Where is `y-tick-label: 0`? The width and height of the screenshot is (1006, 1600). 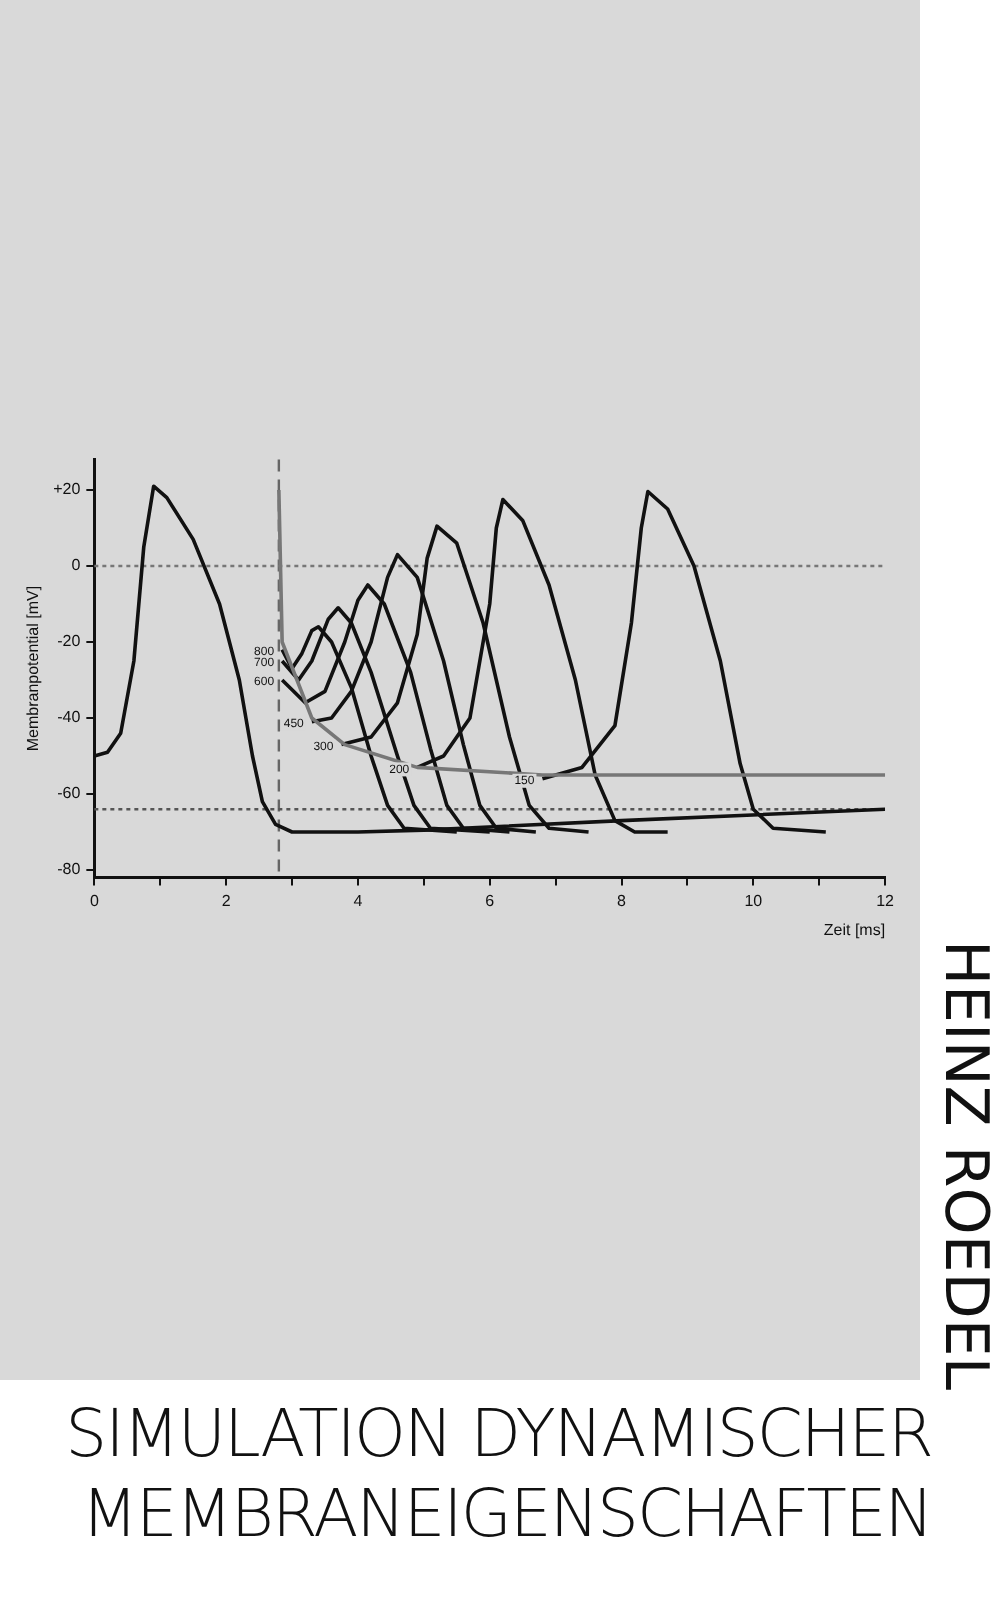
y-tick-label: 0 is located at coordinates (76, 565).